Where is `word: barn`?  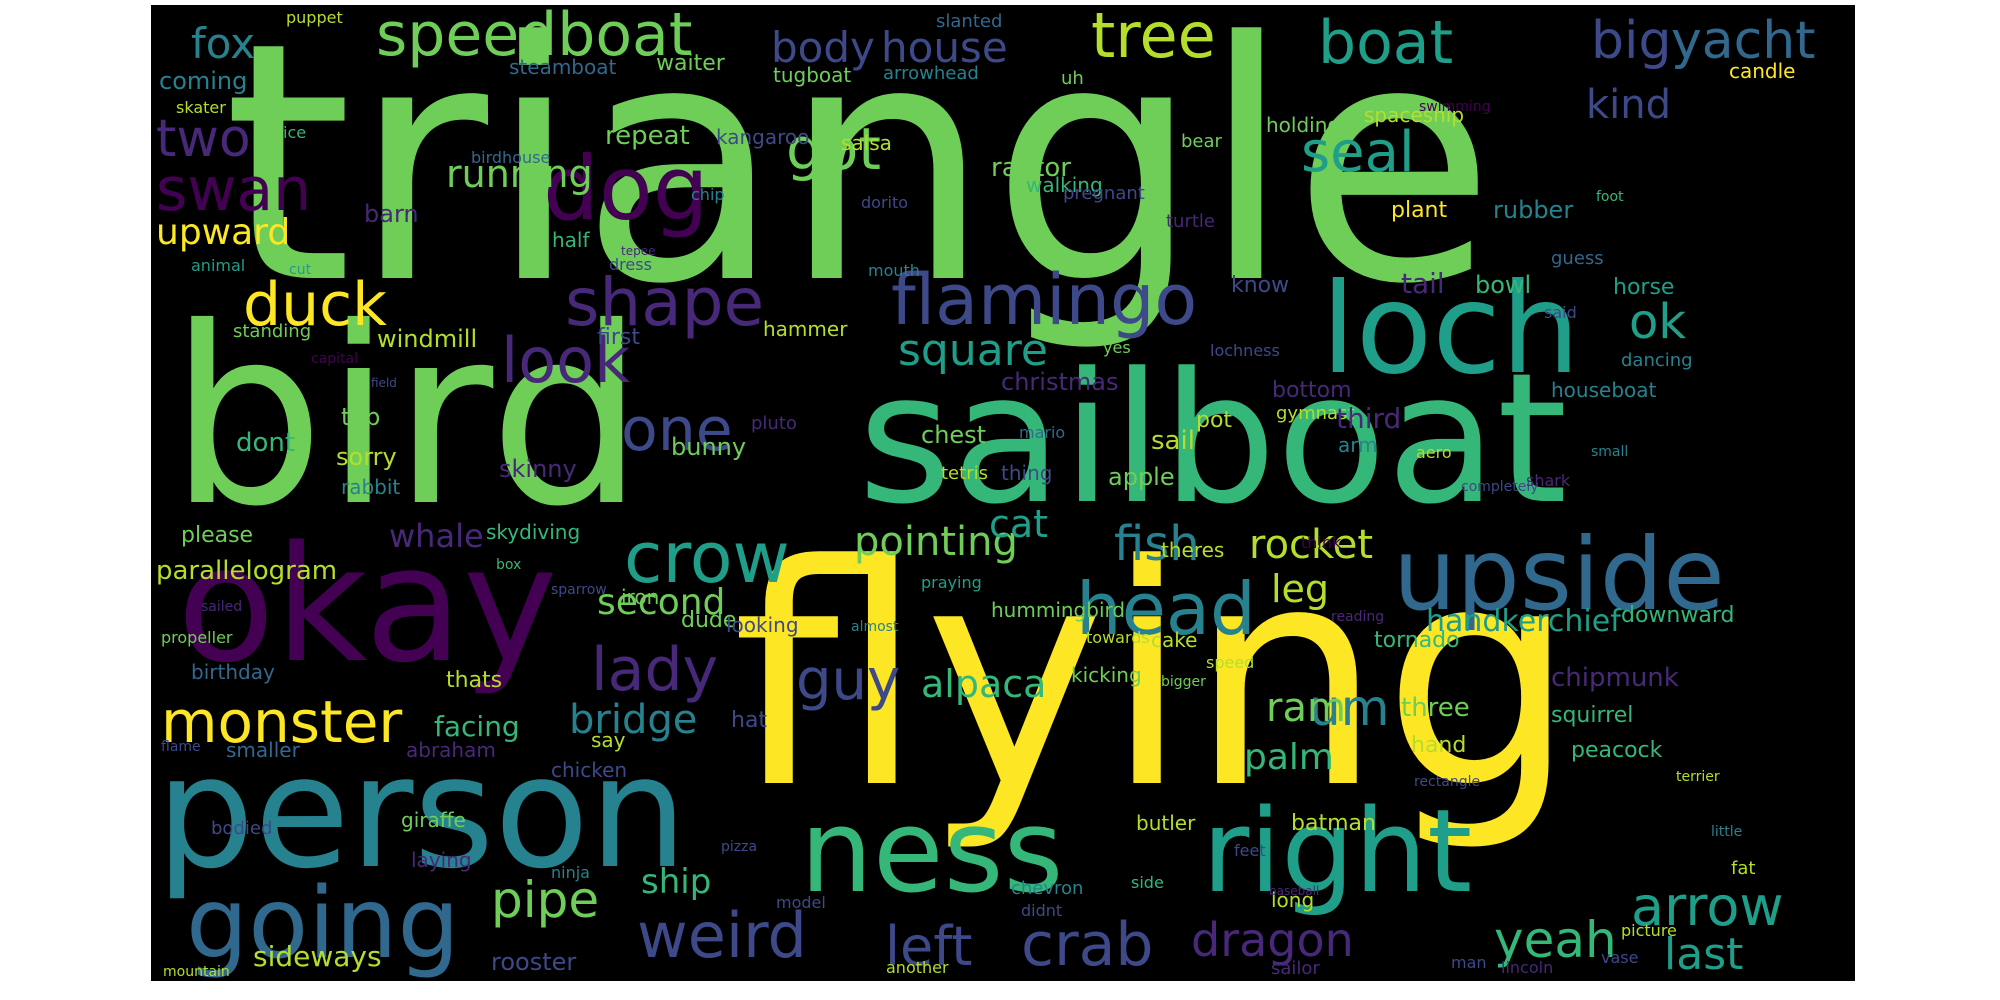 word: barn is located at coordinates (391, 214).